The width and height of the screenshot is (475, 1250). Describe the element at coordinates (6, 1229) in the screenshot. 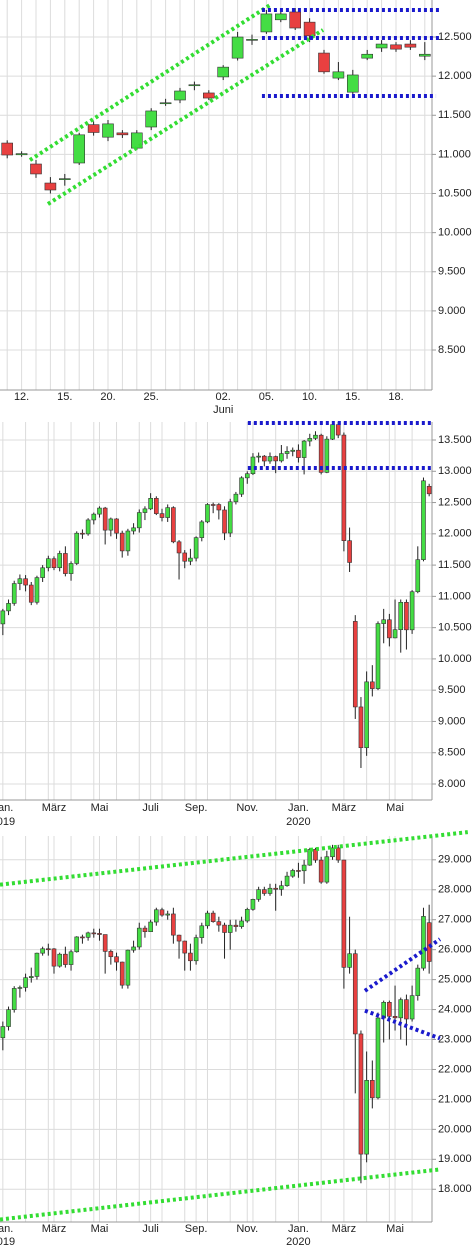

I see `x-tick-label: Jan.` at that location.